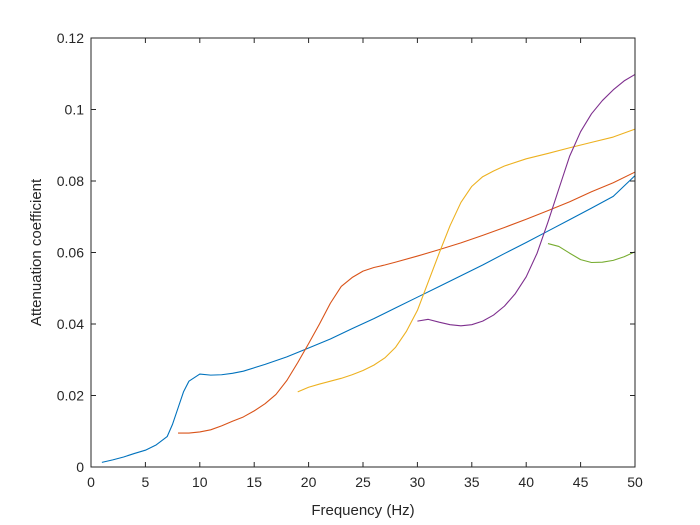 The height and width of the screenshot is (525, 700). Describe the element at coordinates (146, 482) in the screenshot. I see `x-tick-label: 5` at that location.